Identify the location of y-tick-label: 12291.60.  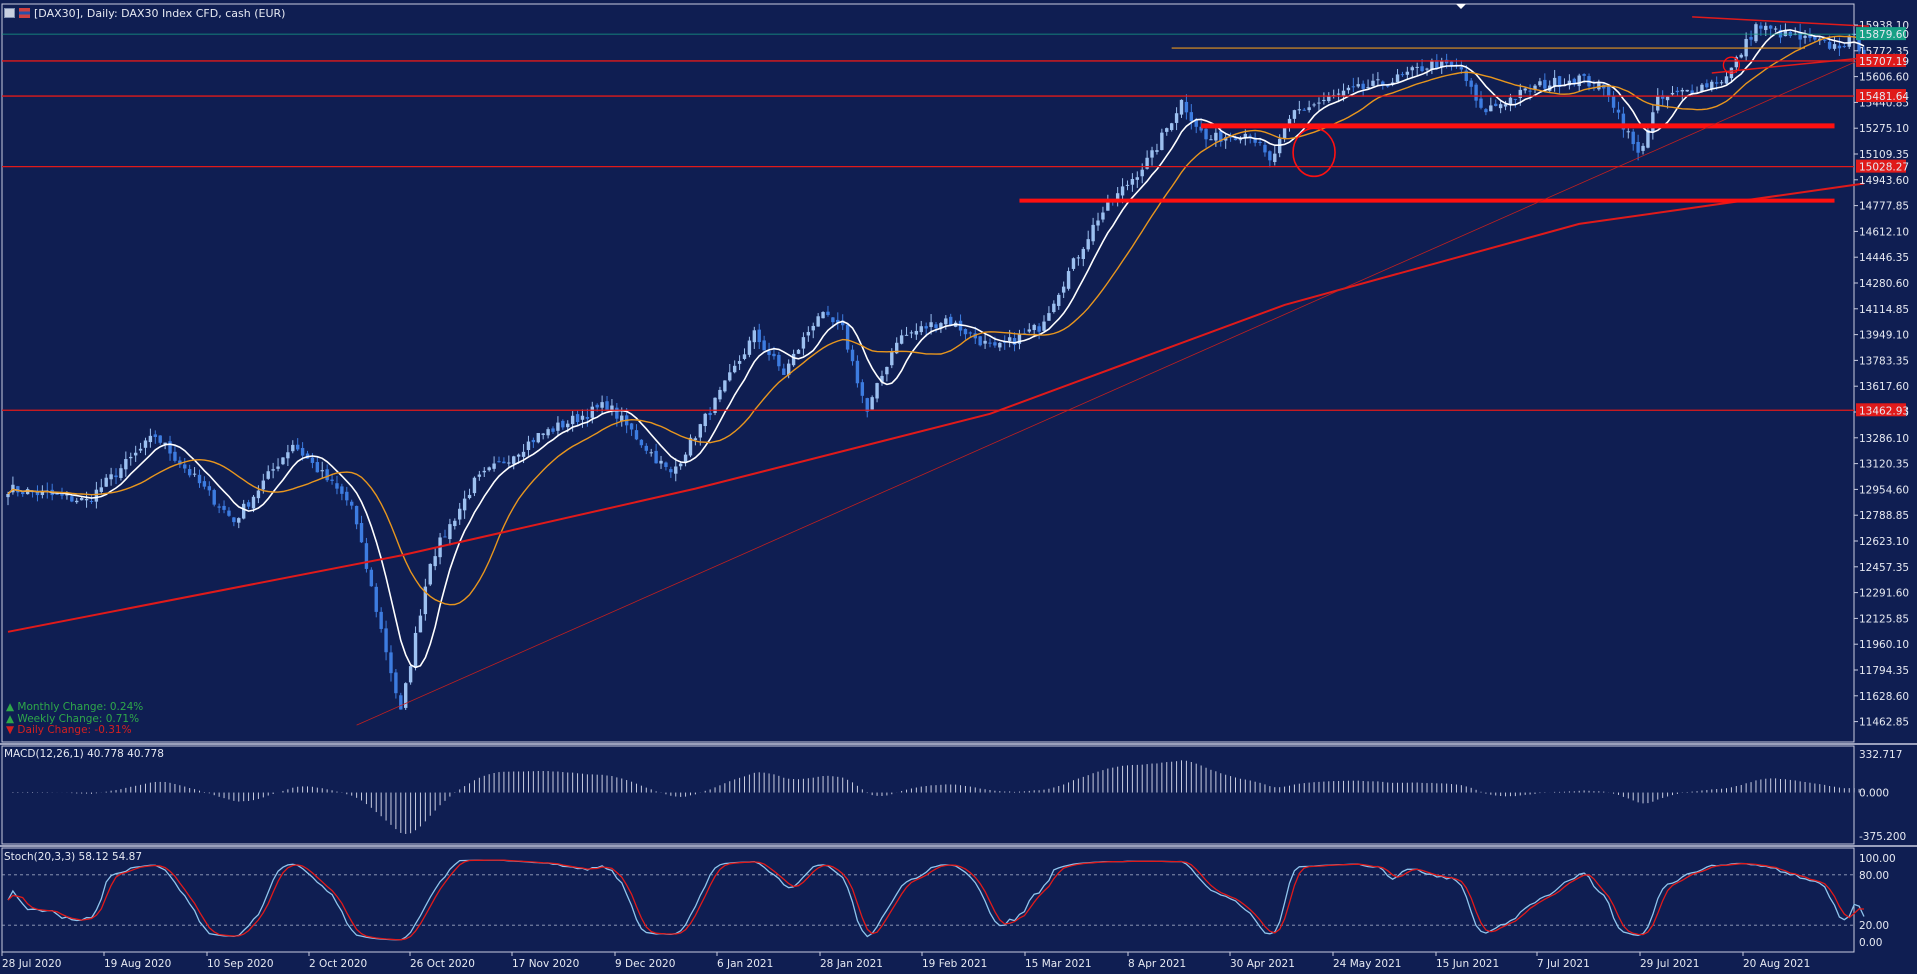
(1884, 594).